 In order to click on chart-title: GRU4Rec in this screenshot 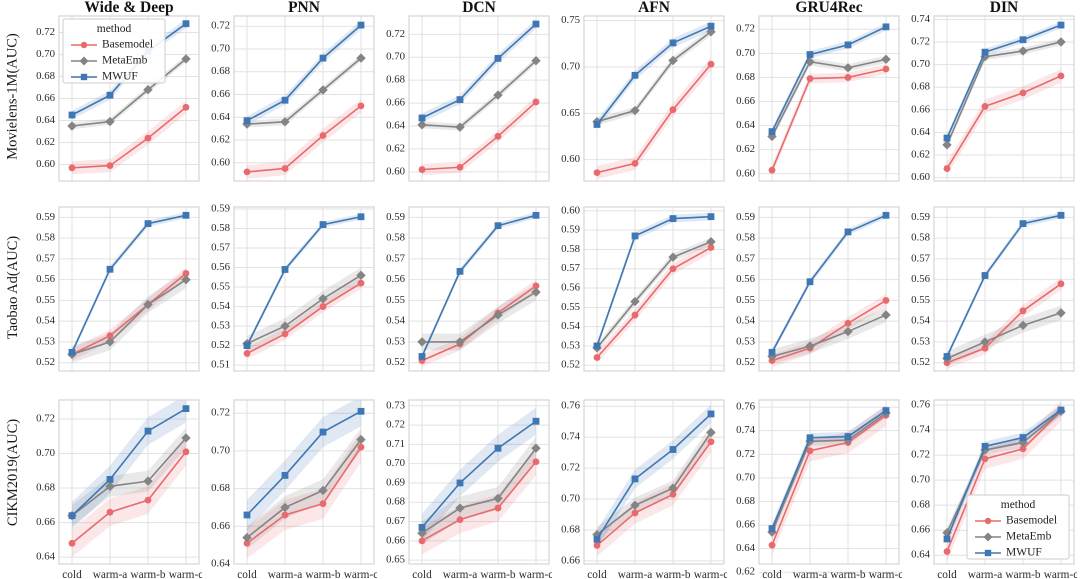, I will do `click(828, 8)`.